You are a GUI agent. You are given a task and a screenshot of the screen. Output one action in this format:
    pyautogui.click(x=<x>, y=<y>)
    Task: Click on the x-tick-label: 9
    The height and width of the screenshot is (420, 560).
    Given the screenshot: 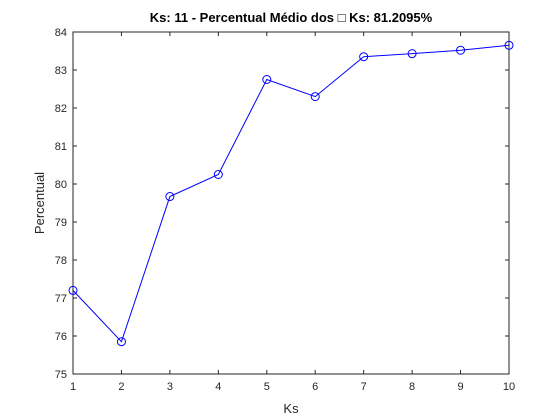 What is the action you would take?
    pyautogui.click(x=460, y=387)
    